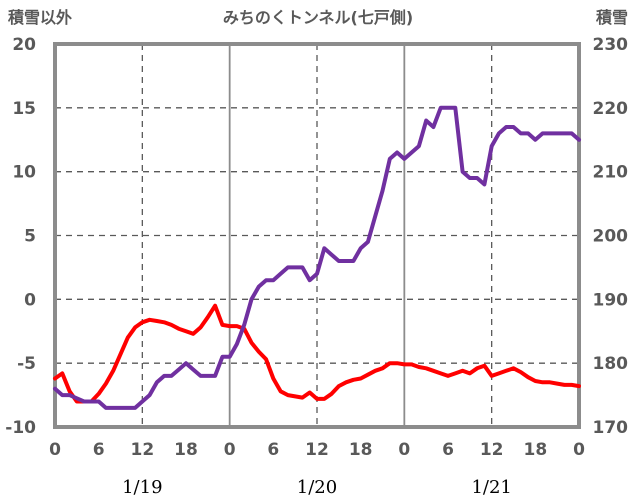 The height and width of the screenshot is (501, 636). What do you see at coordinates (318, 17) in the screenshot?
I see `chart-title: みちのくトンネル(七戸側)` at bounding box center [318, 17].